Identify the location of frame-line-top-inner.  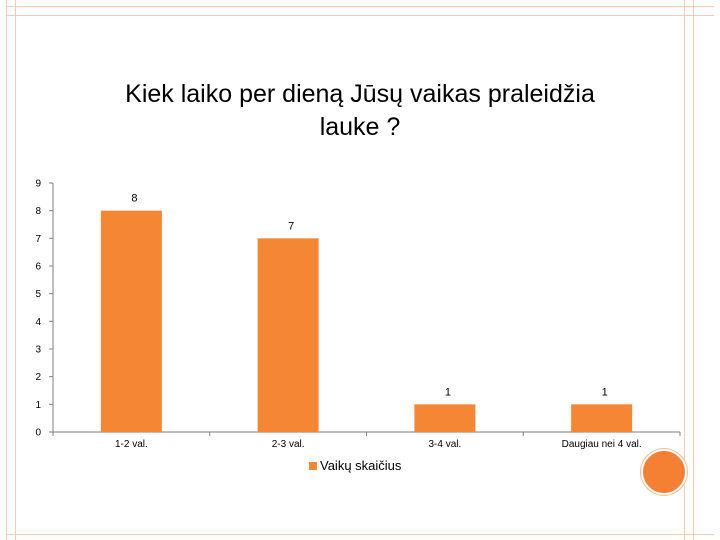
(360, 15).